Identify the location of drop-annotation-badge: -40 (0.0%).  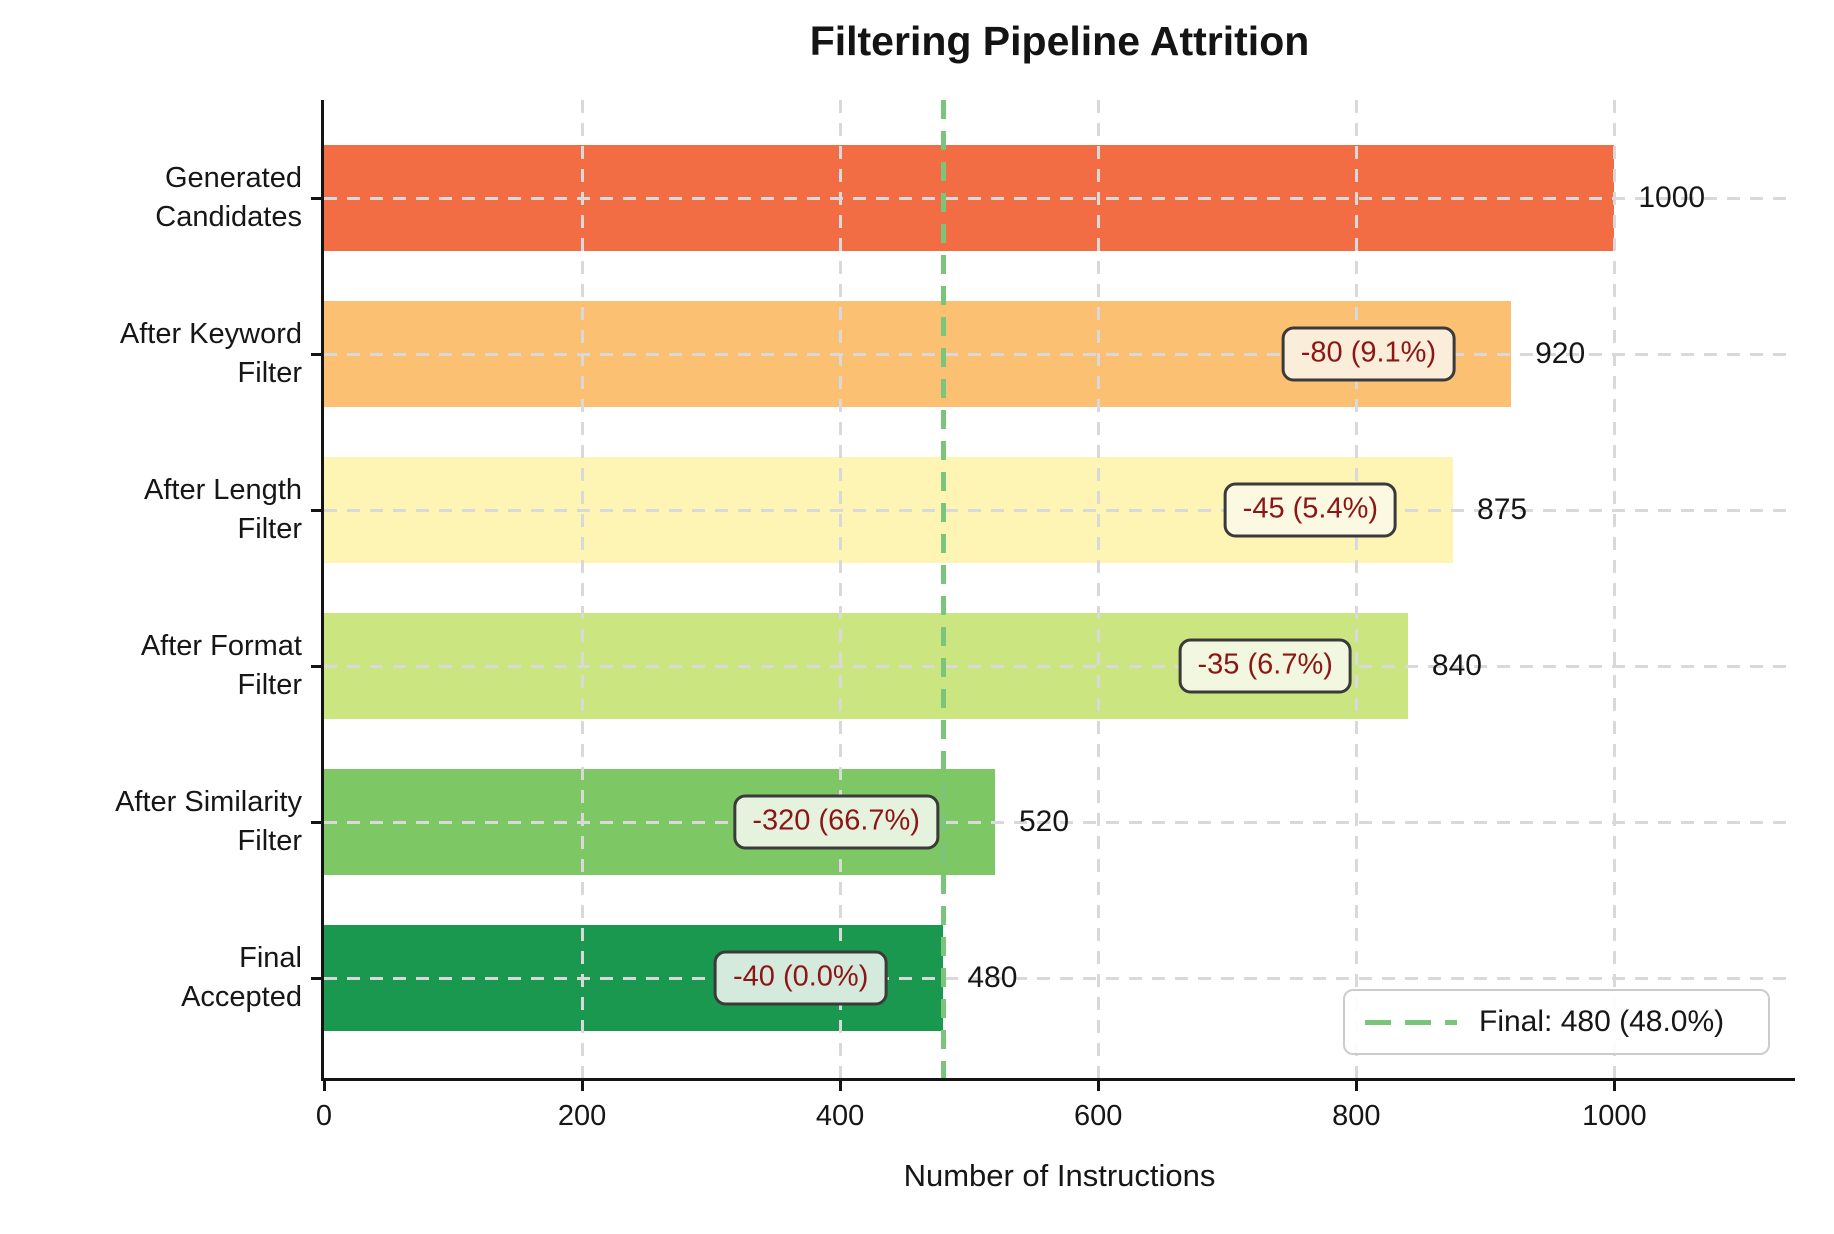
(800, 978).